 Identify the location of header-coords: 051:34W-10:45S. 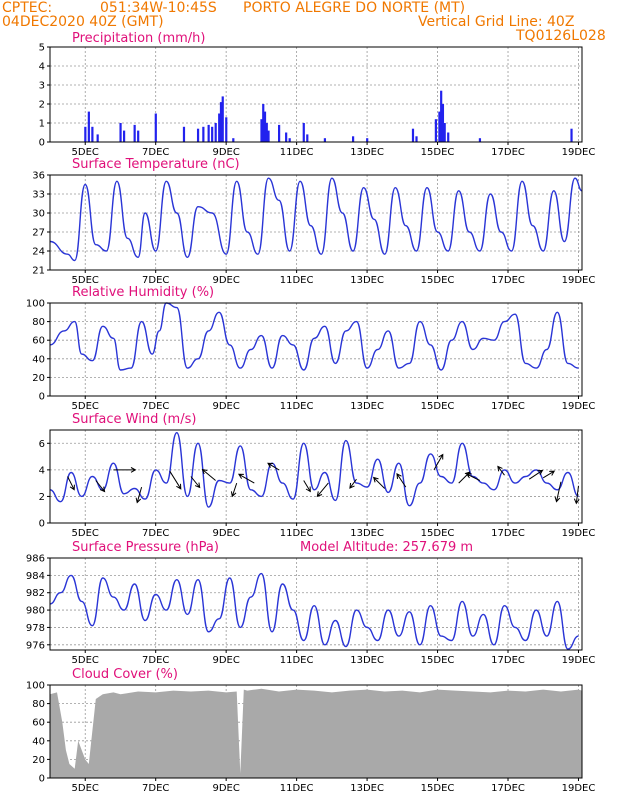
(158, 8).